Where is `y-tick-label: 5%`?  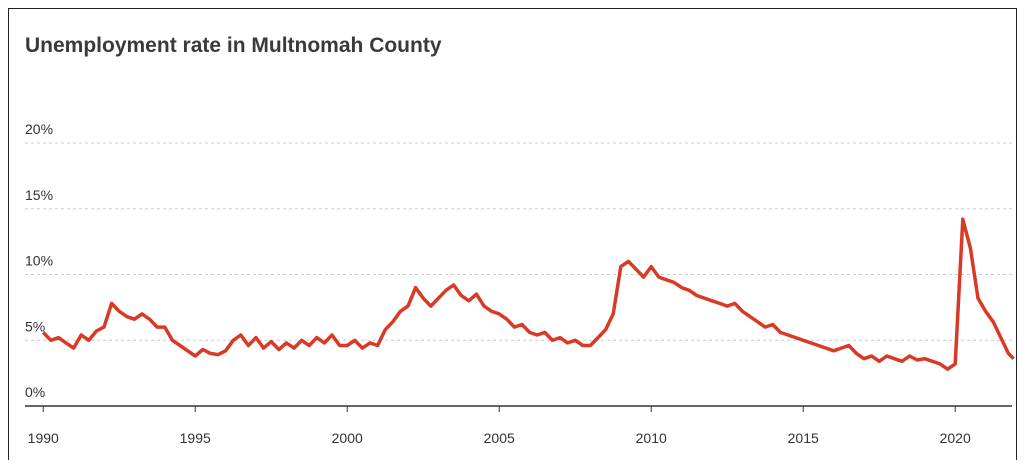
y-tick-label: 5% is located at coordinates (35, 326).